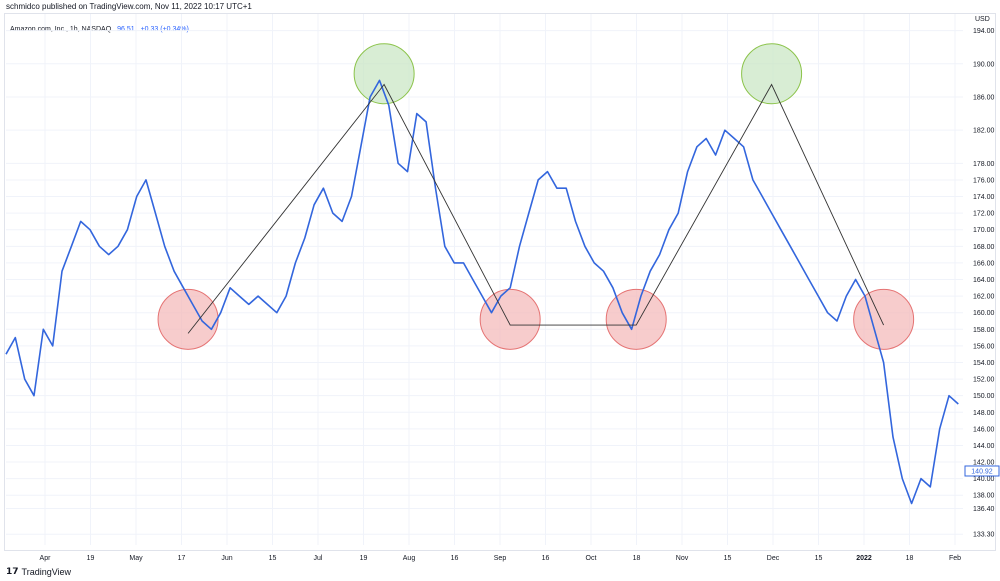 The width and height of the screenshot is (1000, 581). Describe the element at coordinates (318, 558) in the screenshot. I see `x-tick-label: Jul` at that location.